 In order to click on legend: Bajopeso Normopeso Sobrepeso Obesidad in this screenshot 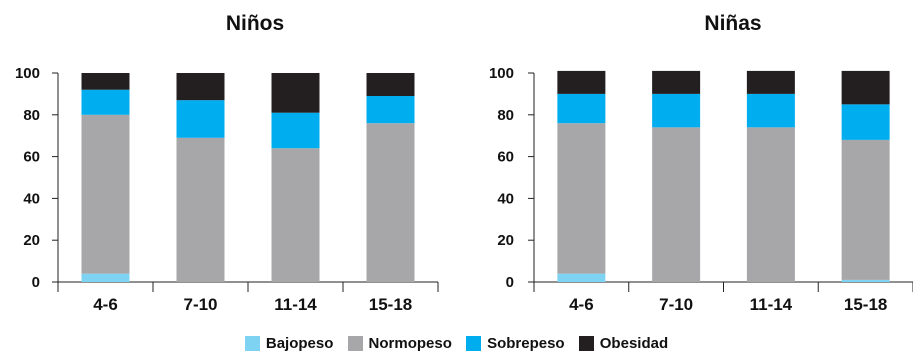, I will do `click(456, 345)`.